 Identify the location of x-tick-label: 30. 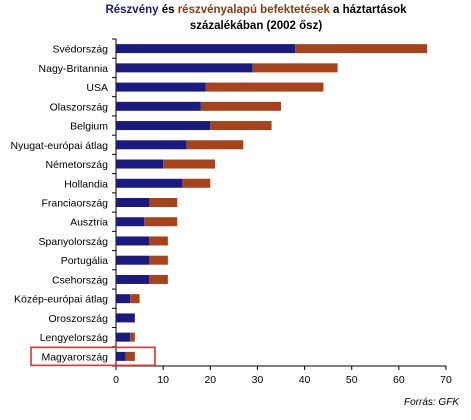
(258, 380).